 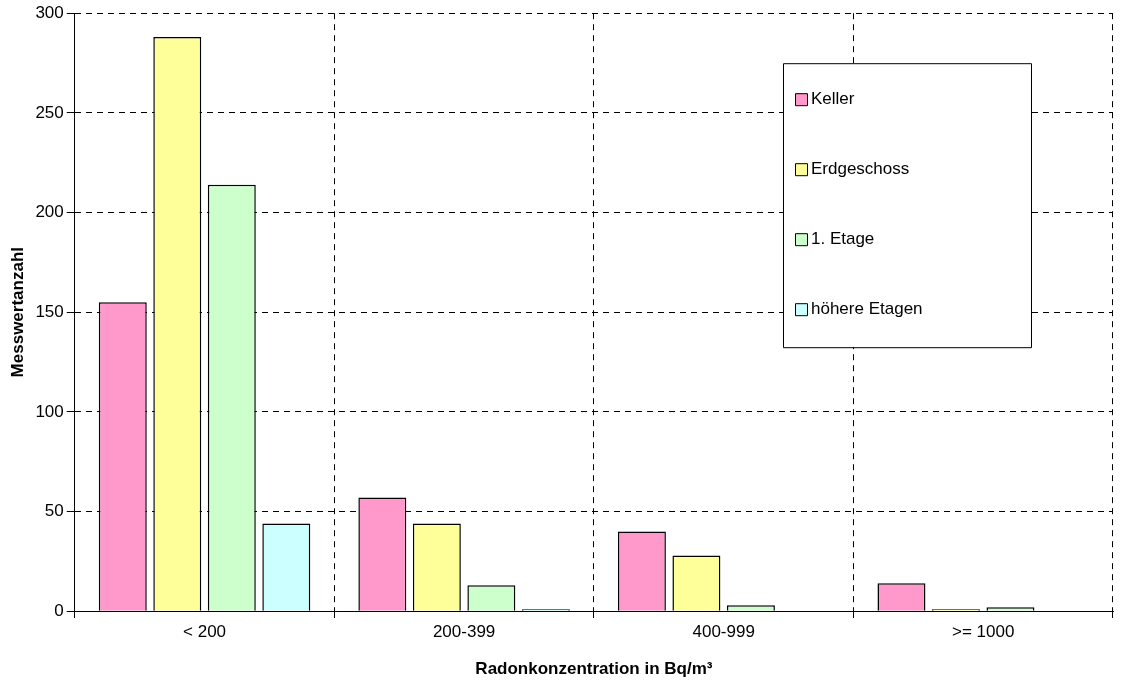 What do you see at coordinates (983, 632) in the screenshot?
I see `x-tick-label: >= 1000` at bounding box center [983, 632].